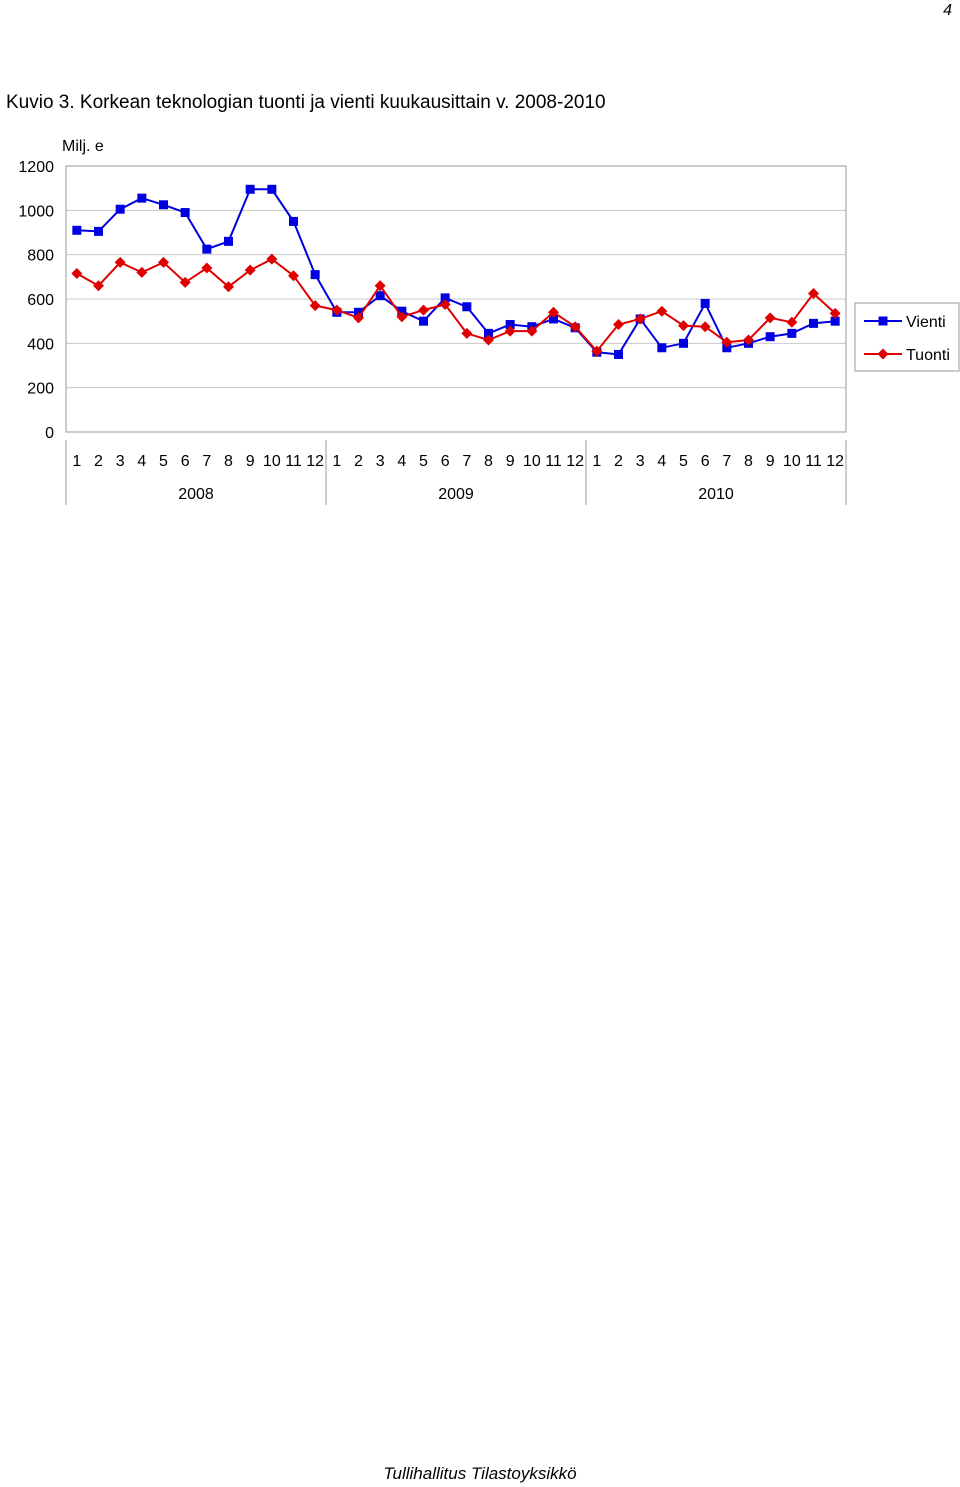  I want to click on y-tick-label: 800, so click(40, 256).